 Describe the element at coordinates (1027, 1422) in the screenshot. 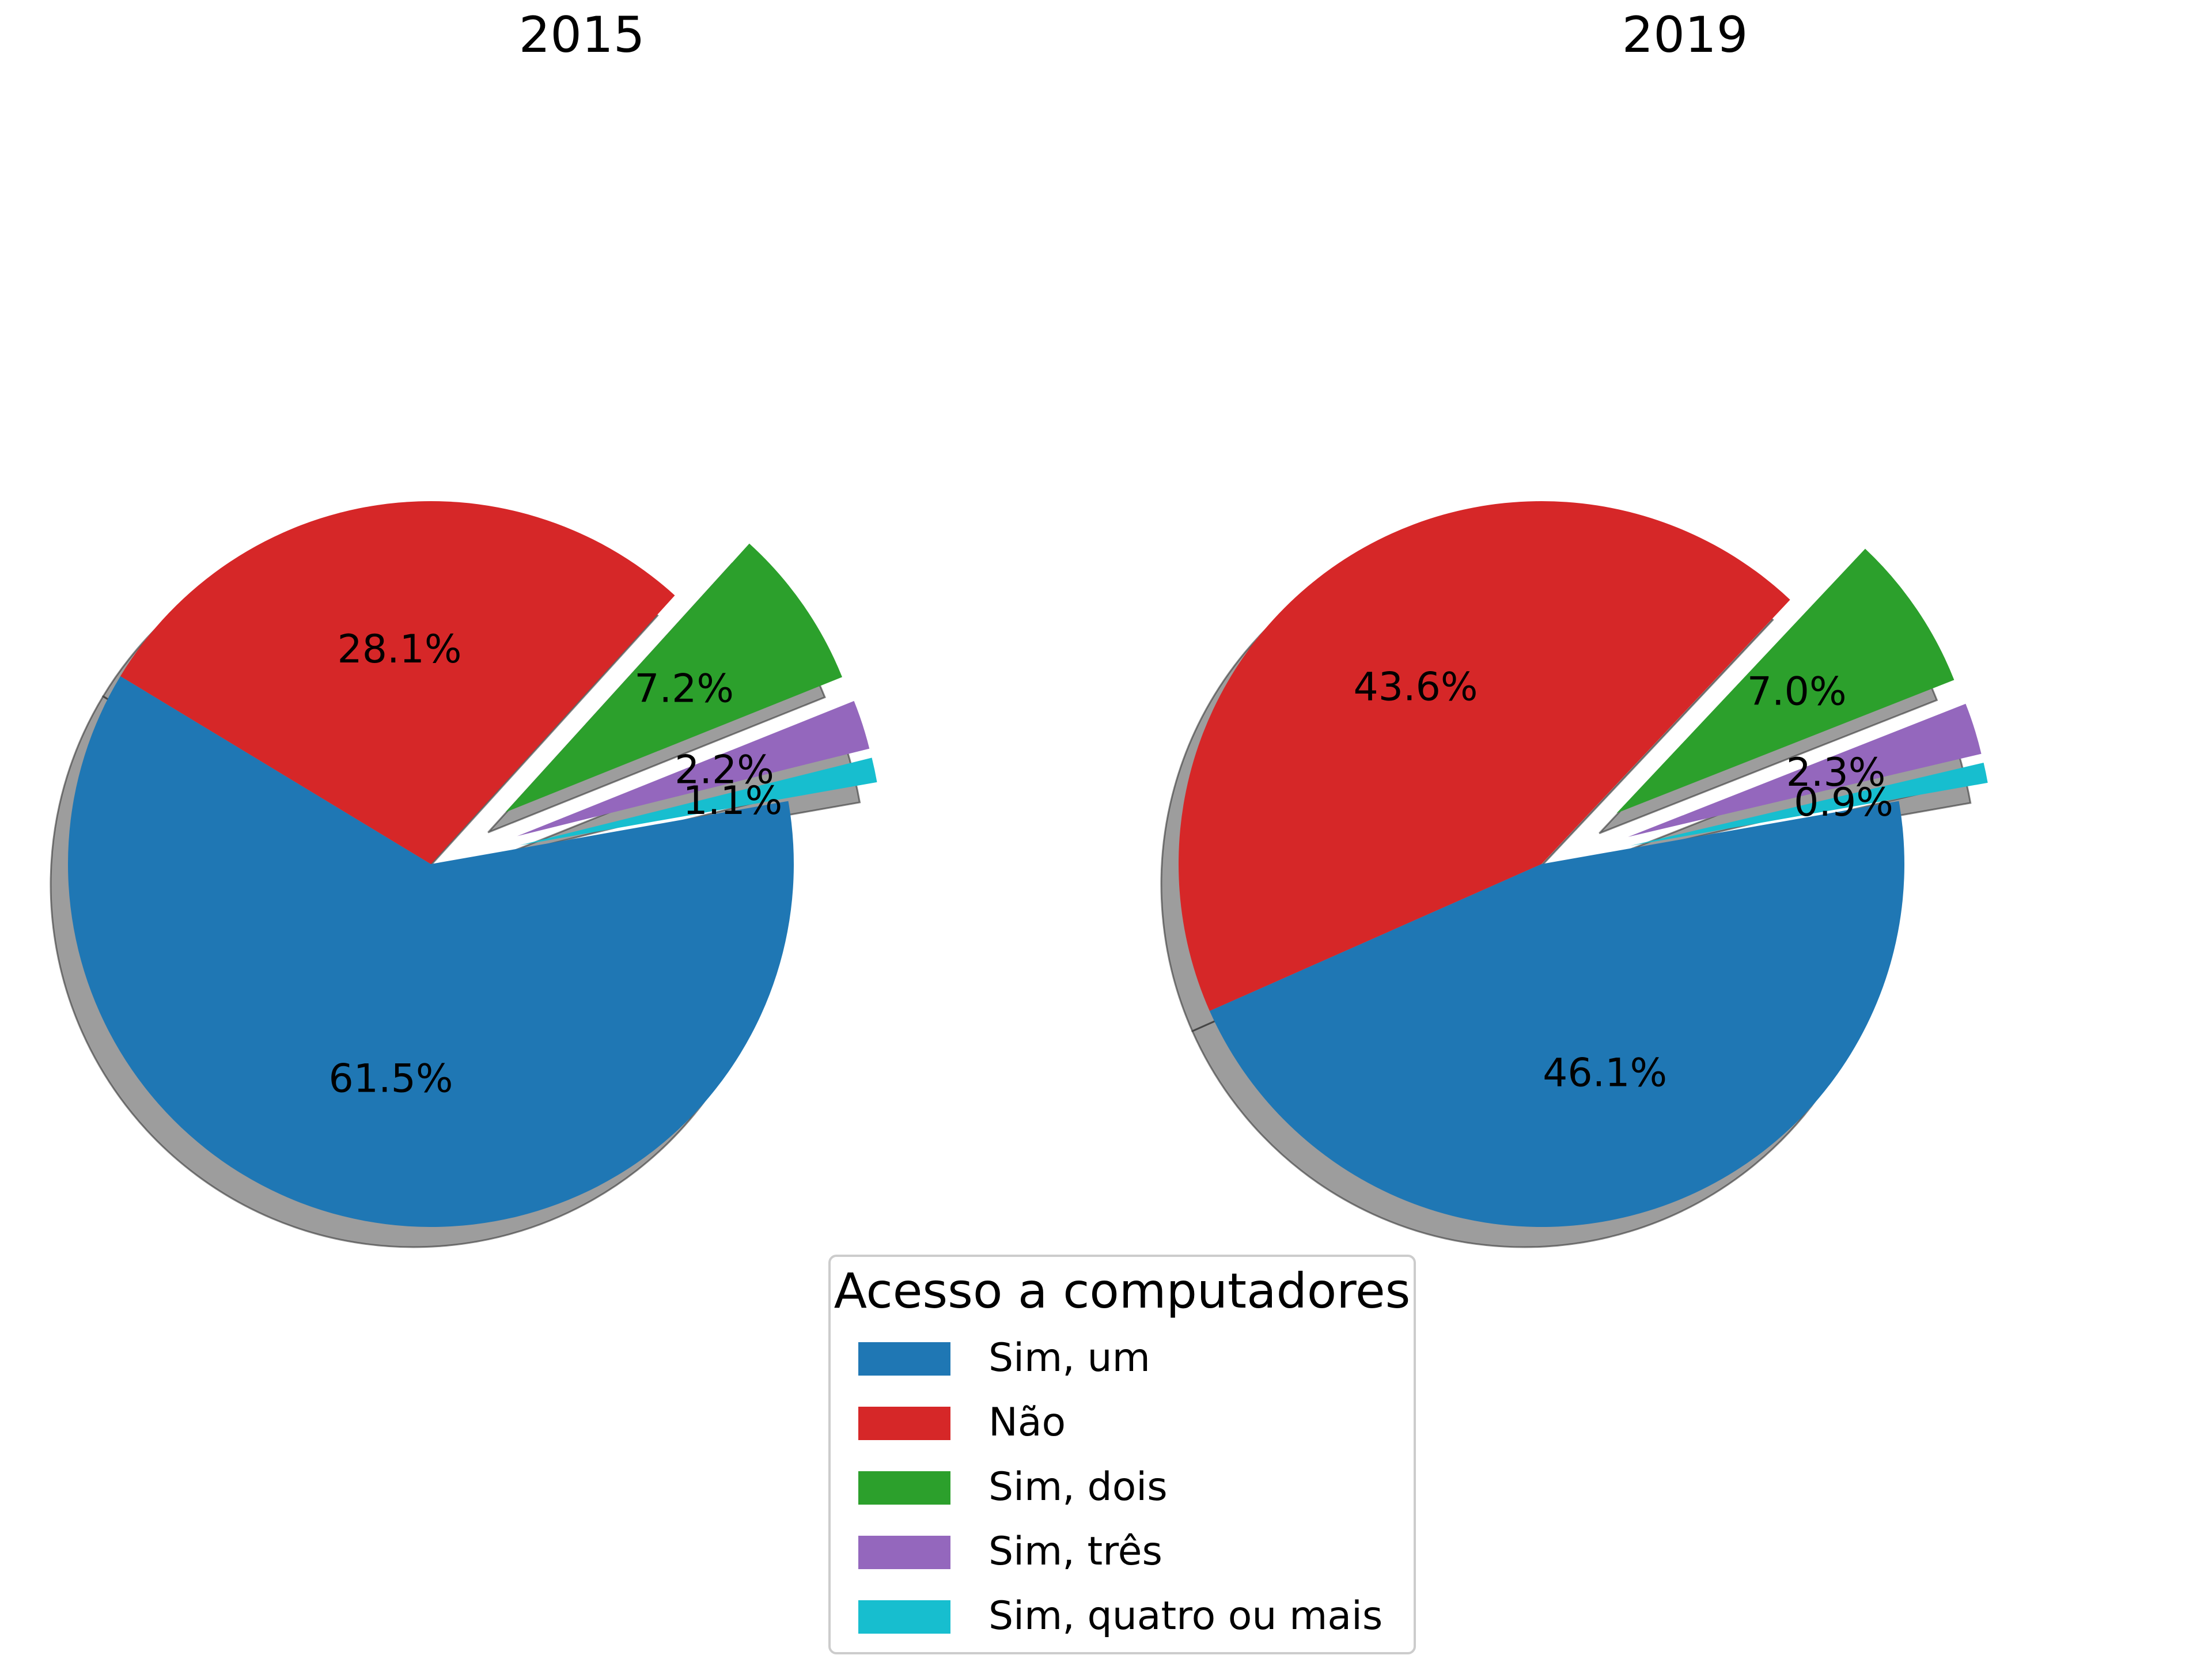

I see `legend-label-nao: Não` at that location.